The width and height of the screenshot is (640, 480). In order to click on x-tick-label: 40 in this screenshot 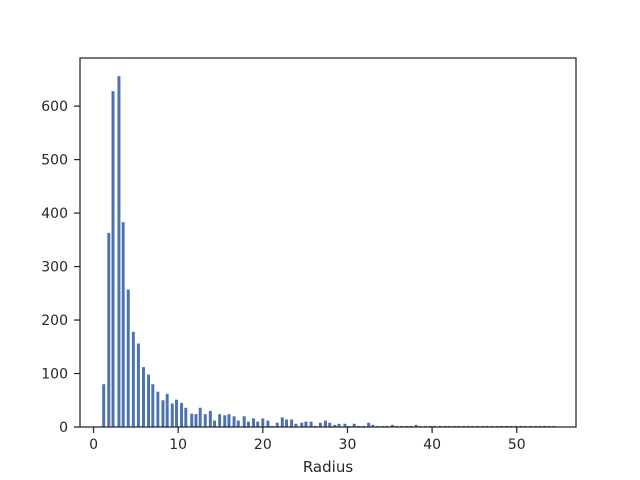, I will do `click(432, 445)`.